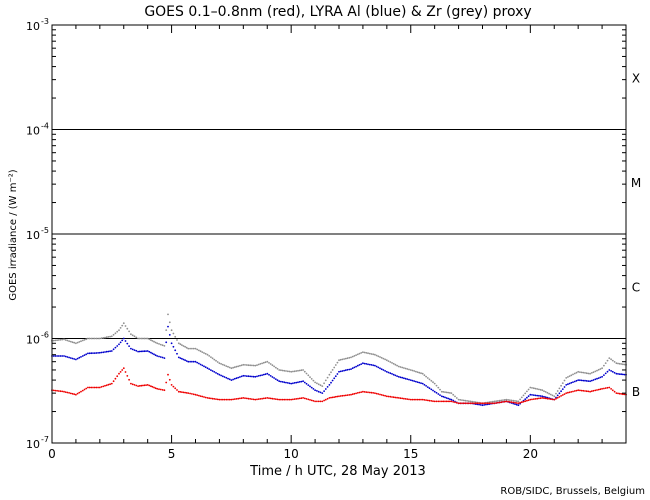 The image size is (650, 500). Describe the element at coordinates (52, 454) in the screenshot. I see `x-tick-label: 0` at that location.